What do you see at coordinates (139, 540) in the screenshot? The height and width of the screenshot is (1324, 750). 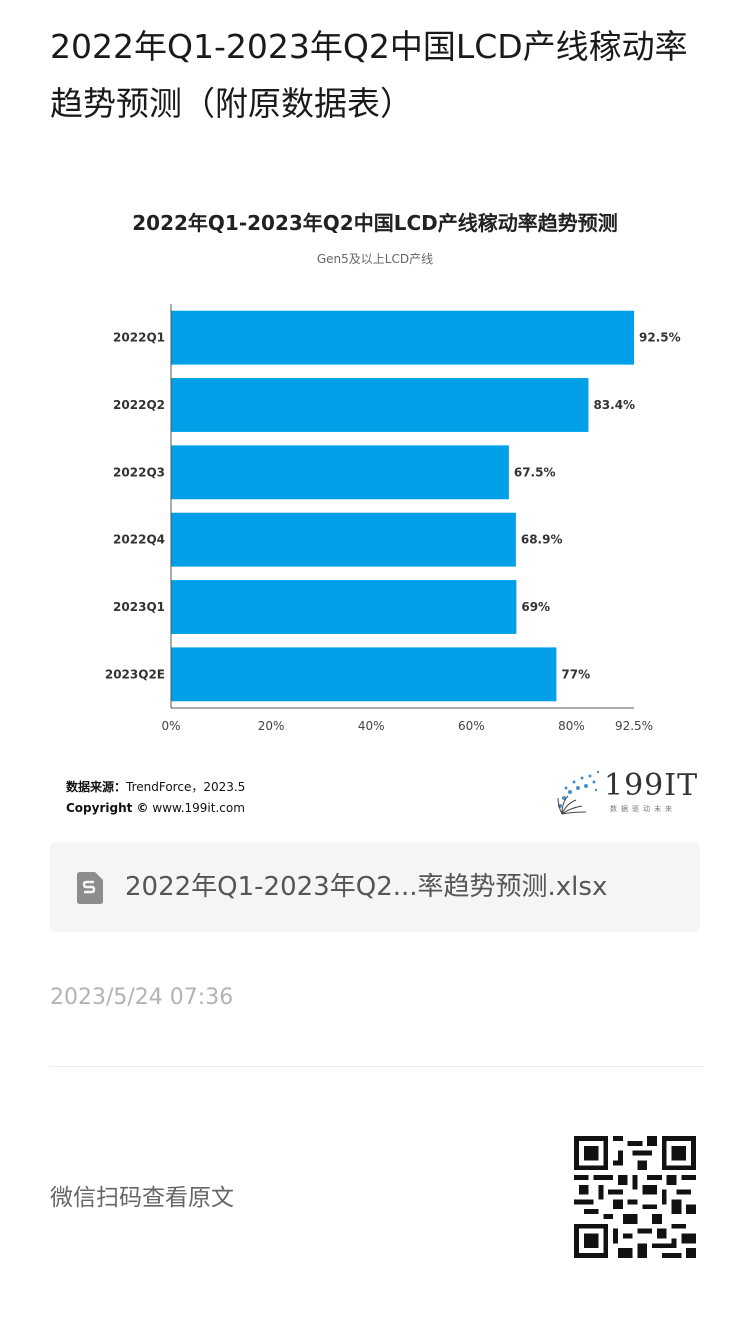 I see `category-label: 2022Q4` at bounding box center [139, 540].